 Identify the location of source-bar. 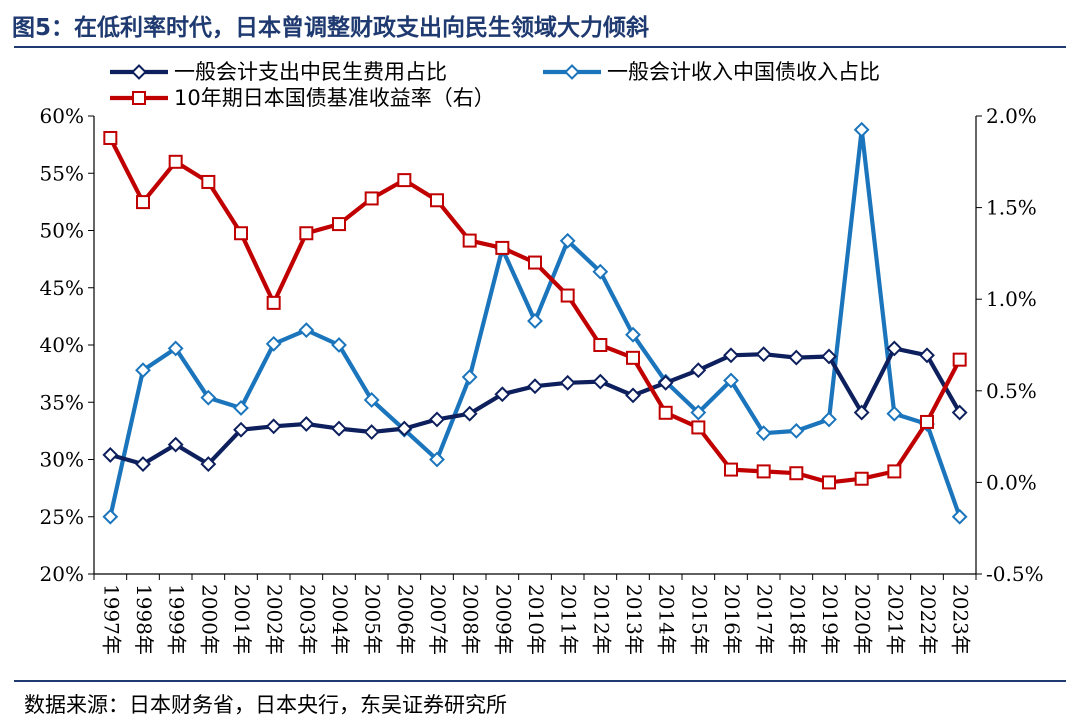
(540, 703).